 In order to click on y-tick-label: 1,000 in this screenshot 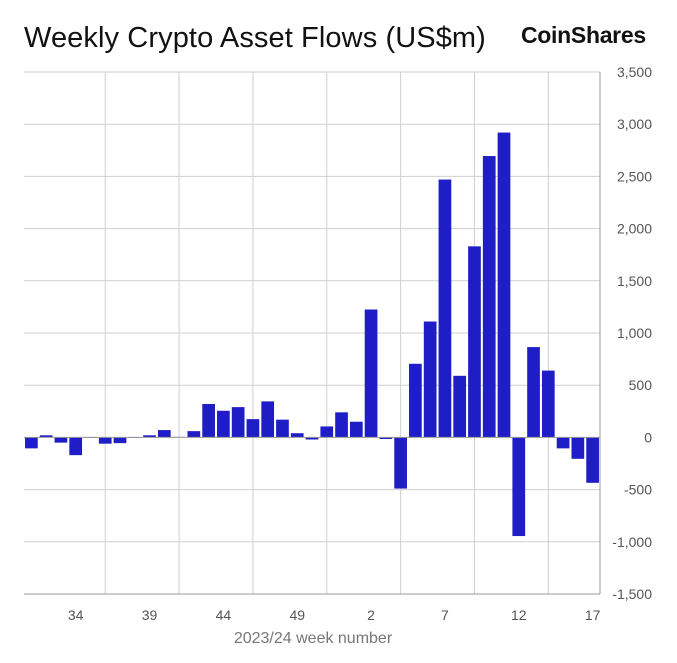, I will do `click(634, 333)`.